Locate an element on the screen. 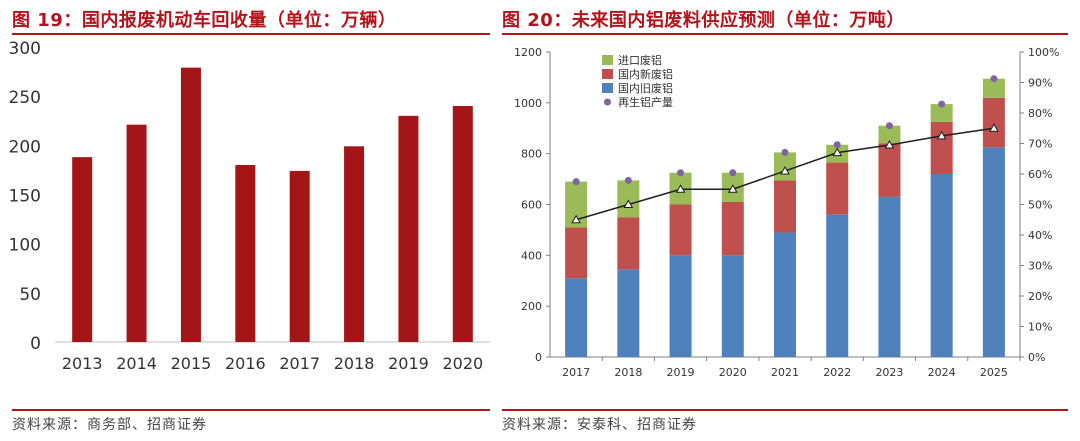 The image size is (1080, 441). legend-new-scrap-label: 国内新废铝 is located at coordinates (645, 74).